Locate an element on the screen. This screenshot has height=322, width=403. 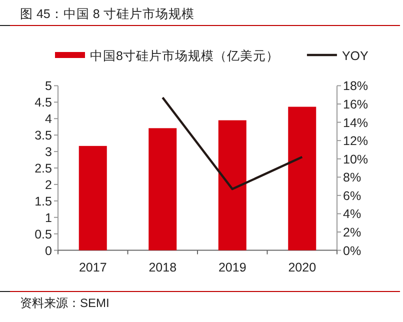
y-tick-label: 1 is located at coordinates (48, 217).